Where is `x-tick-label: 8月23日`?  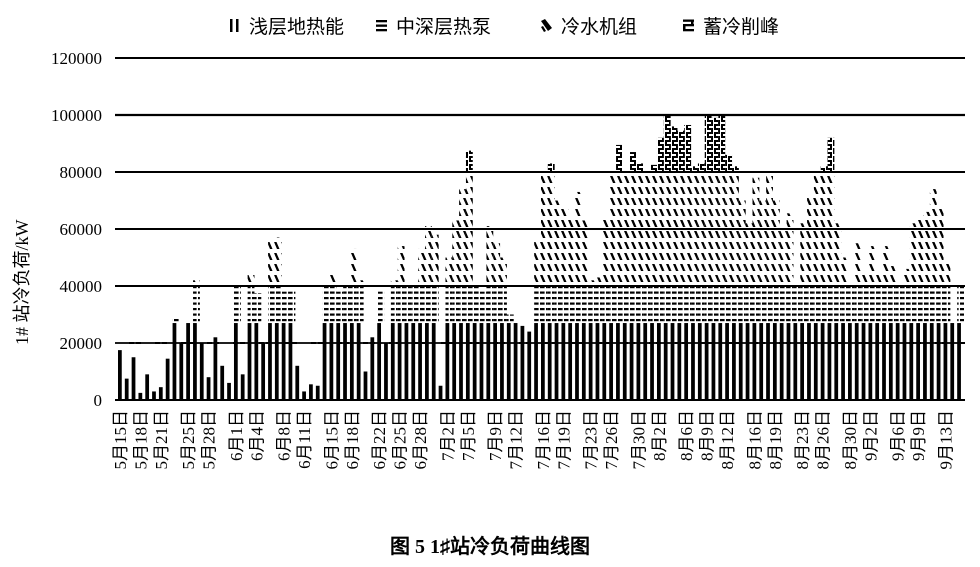 x-tick-label: 8月23日 is located at coordinates (802, 440).